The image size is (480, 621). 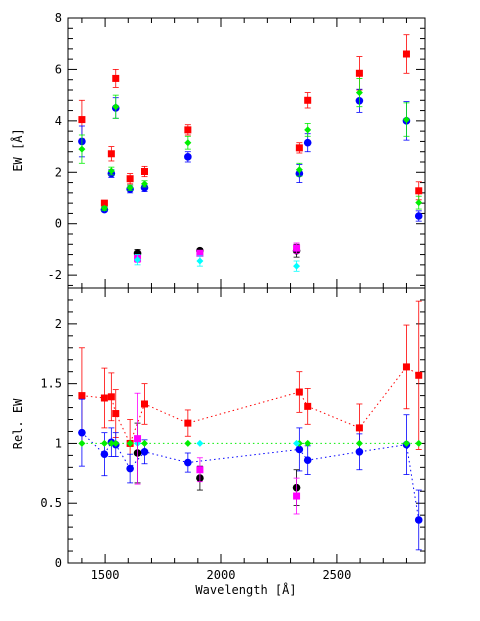 I want to click on x-tick-label: 1500, so click(x=105, y=575).